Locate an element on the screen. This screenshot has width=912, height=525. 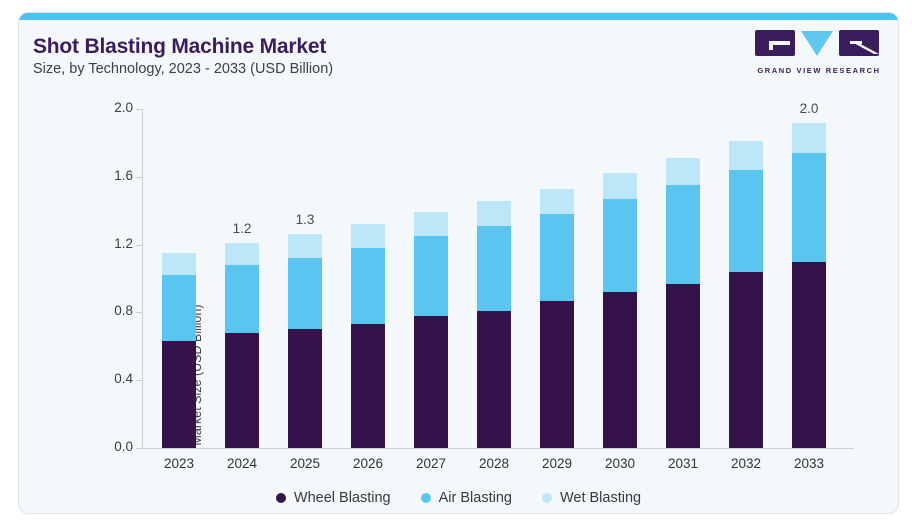
bar-2033 is located at coordinates (809, 285).